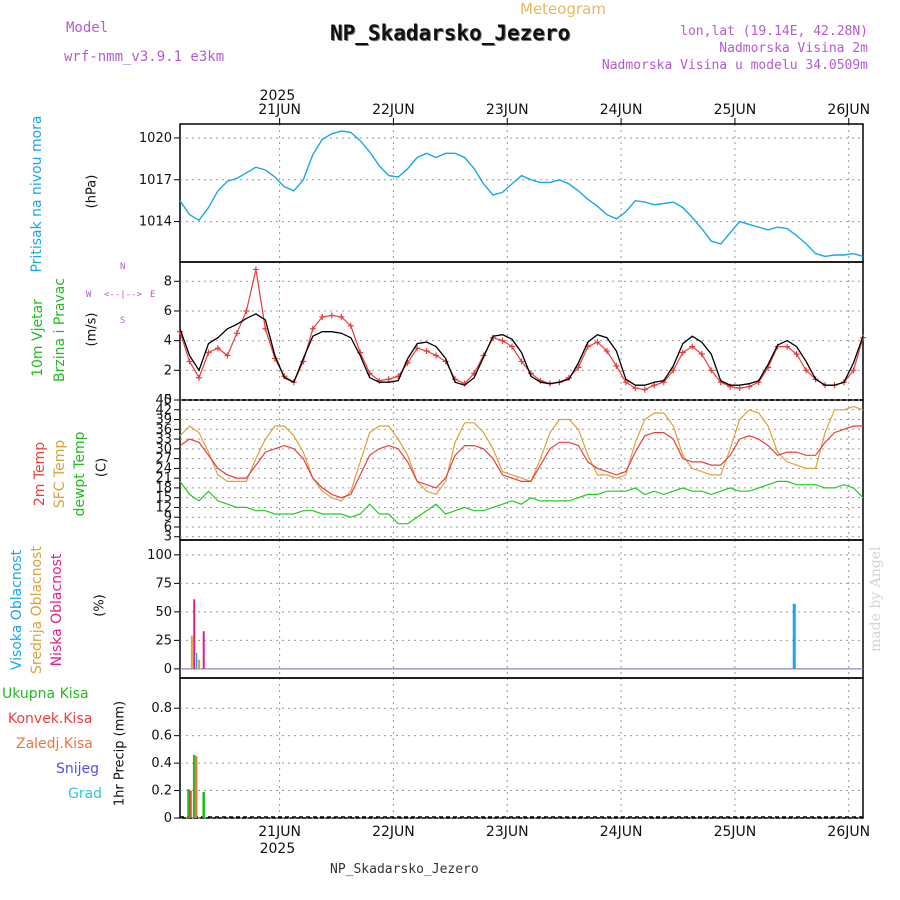 The height and width of the screenshot is (900, 900). I want to click on time-label-bottom: 24JUN, so click(621, 832).